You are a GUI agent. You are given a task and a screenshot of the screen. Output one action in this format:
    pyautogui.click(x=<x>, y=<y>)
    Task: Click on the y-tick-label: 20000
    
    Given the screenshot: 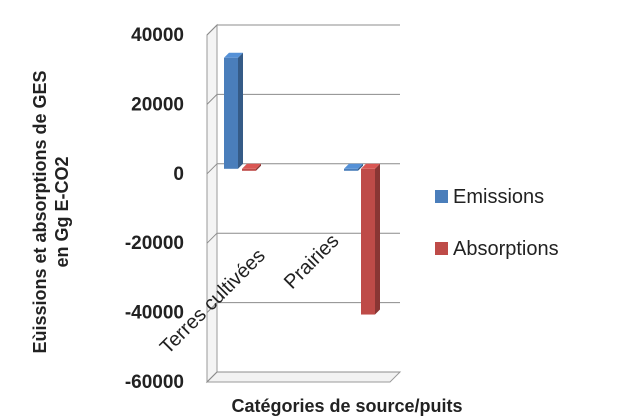 What is the action you would take?
    pyautogui.click(x=157, y=104)
    